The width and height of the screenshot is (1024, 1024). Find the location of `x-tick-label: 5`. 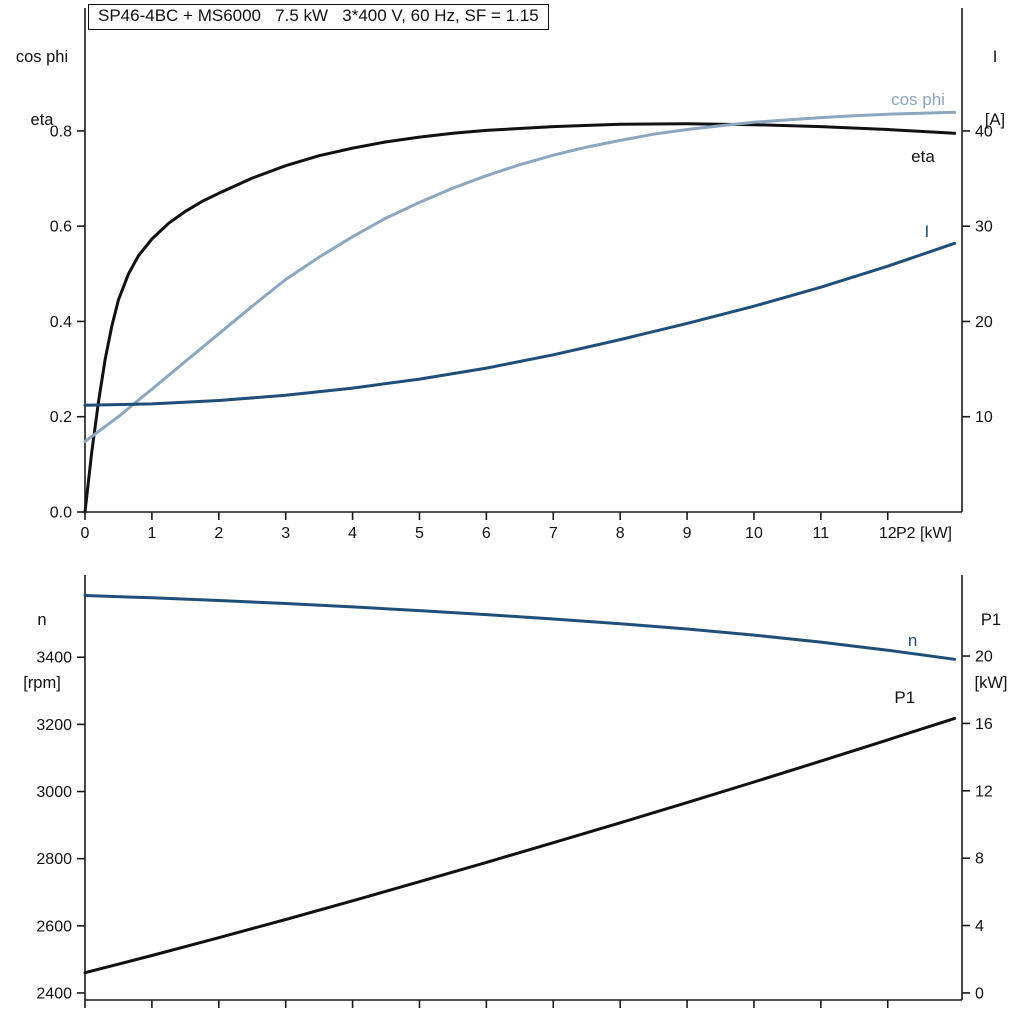

x-tick-label: 5 is located at coordinates (419, 533).